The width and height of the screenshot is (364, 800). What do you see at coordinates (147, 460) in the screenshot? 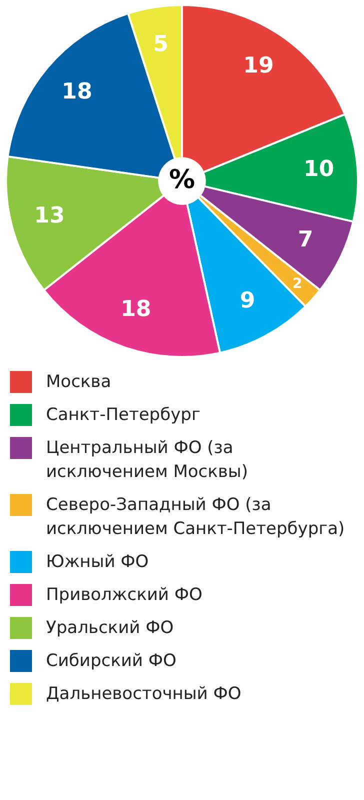
I see `legend-label: Центральный ФО (за исключением Москвы)` at bounding box center [147, 460].